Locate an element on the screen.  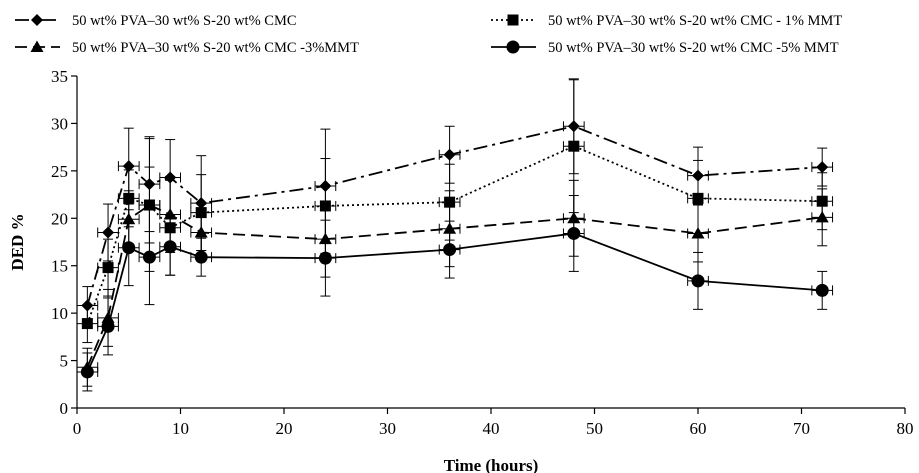
legend-item-1: 50 wt% PVA–30 wt% S-20 wt% CMC is located at coordinates (156, 21).